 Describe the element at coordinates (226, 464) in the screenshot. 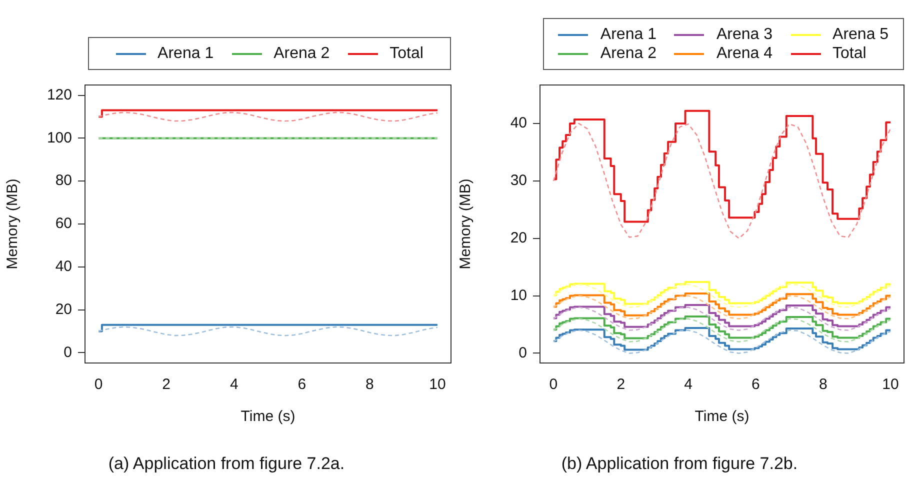

I see `text: (a) Application from figure 7.2a.` at that location.